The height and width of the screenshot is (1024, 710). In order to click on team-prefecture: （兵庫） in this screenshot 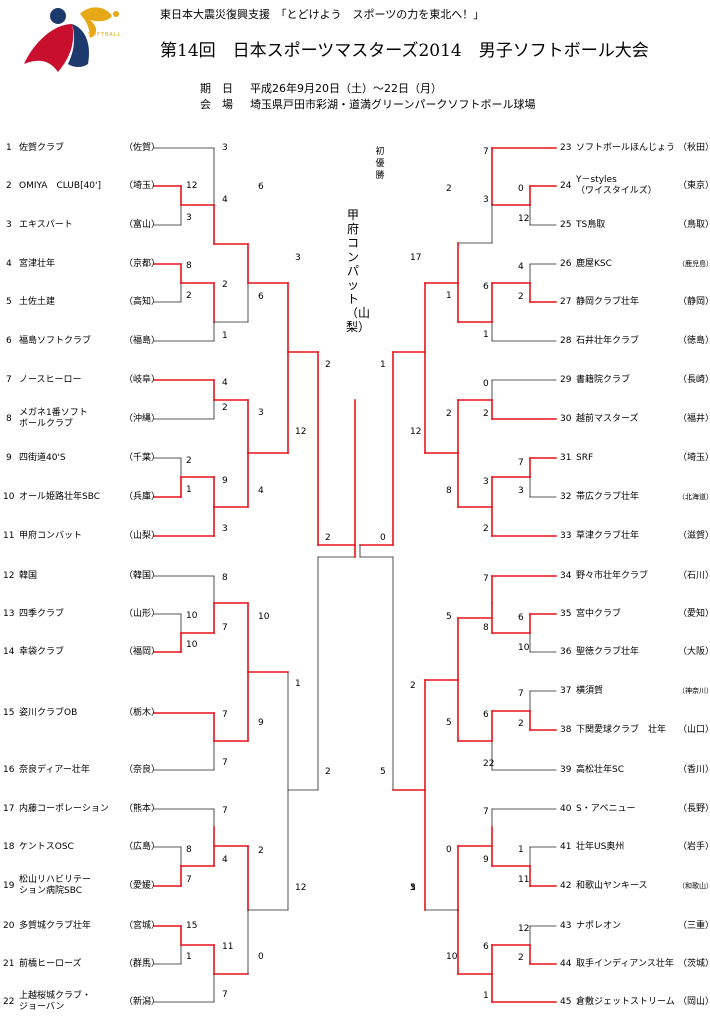, I will do `click(142, 497)`.